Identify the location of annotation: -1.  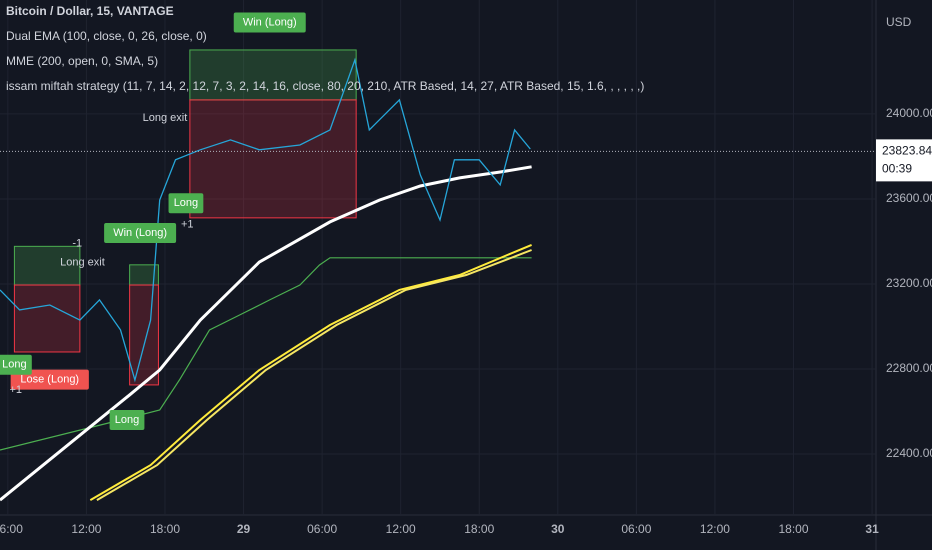
(77, 243).